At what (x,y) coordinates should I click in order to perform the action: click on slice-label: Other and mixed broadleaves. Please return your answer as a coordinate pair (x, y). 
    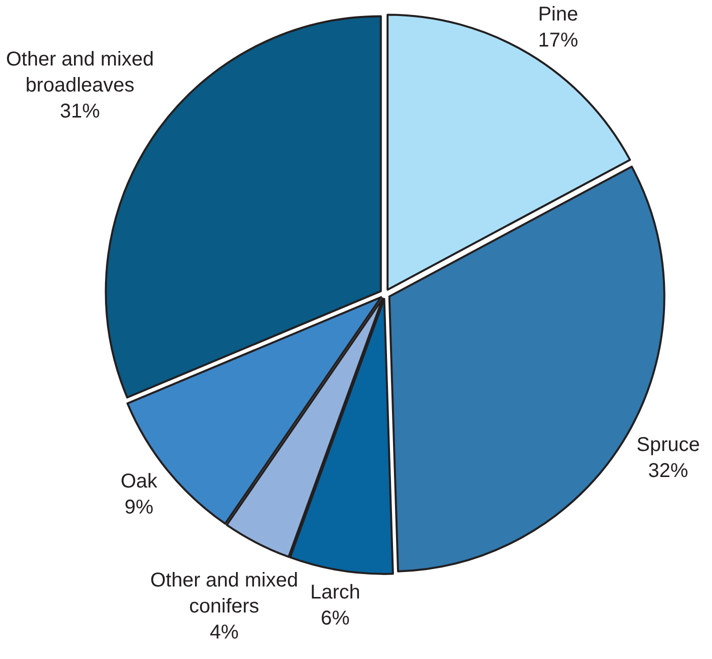
    Looking at the image, I should click on (80, 72).